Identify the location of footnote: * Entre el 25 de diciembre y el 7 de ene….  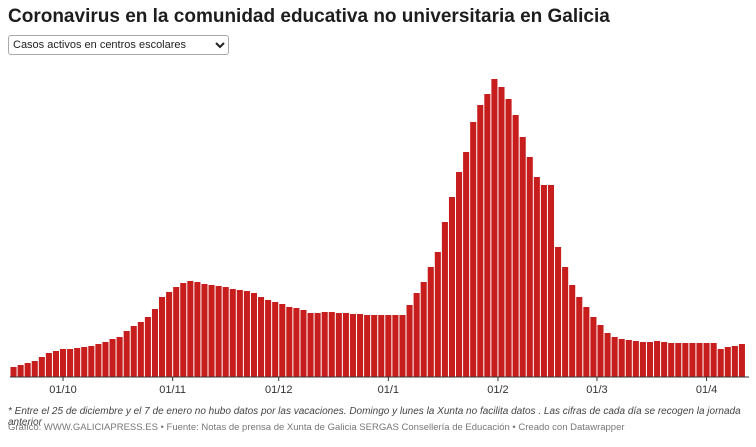
(374, 417).